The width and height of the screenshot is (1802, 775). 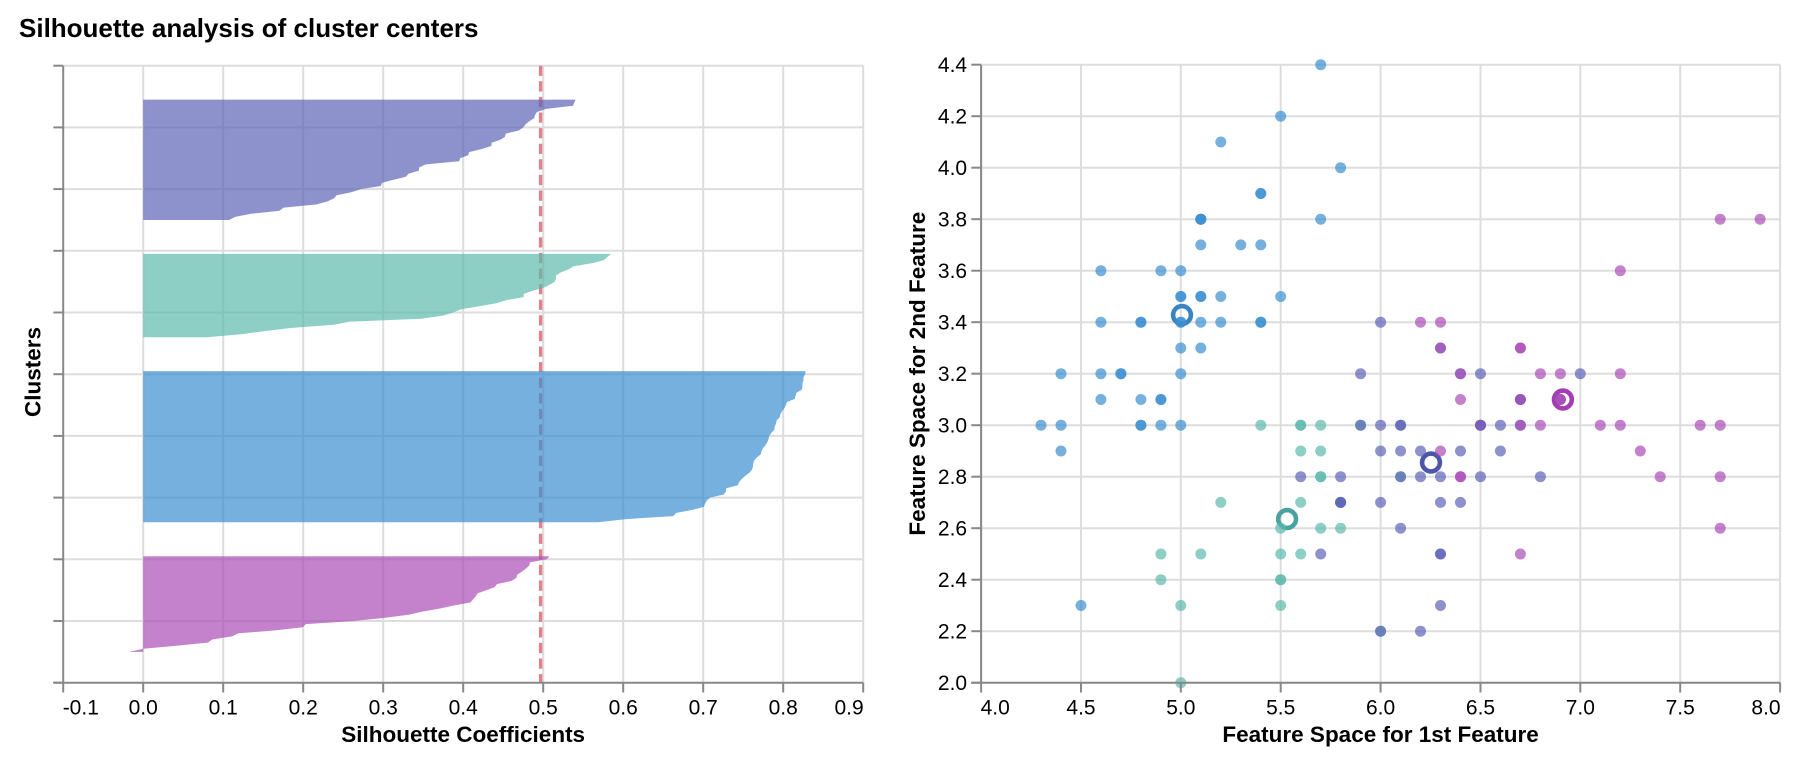 I want to click on svg-text: 7.0, so click(x=1580, y=708).